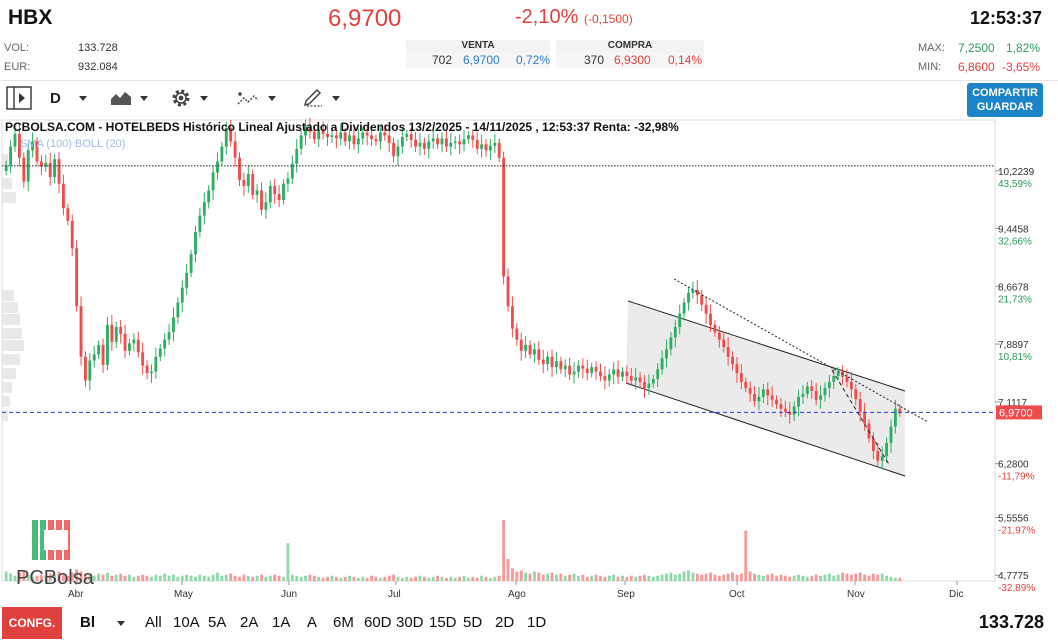 The width and height of the screenshot is (1058, 643). Describe the element at coordinates (473, 622) in the screenshot. I see `period-5d: 5D` at that location.